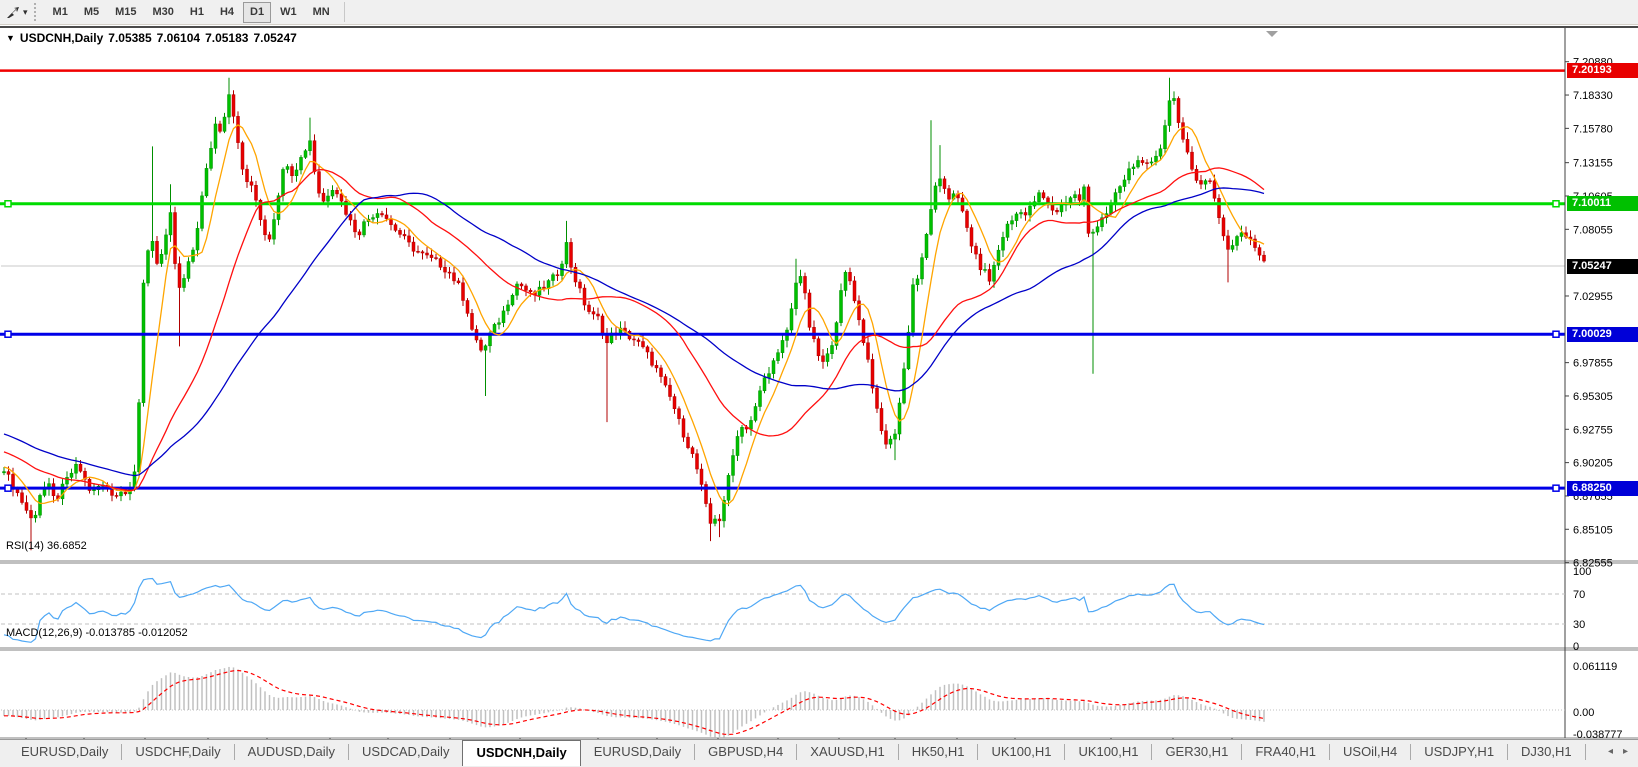 Image resolution: width=1638 pixels, height=767 pixels. I want to click on tab-USDJPY-H1: USDJPY,H1, so click(1459, 751).